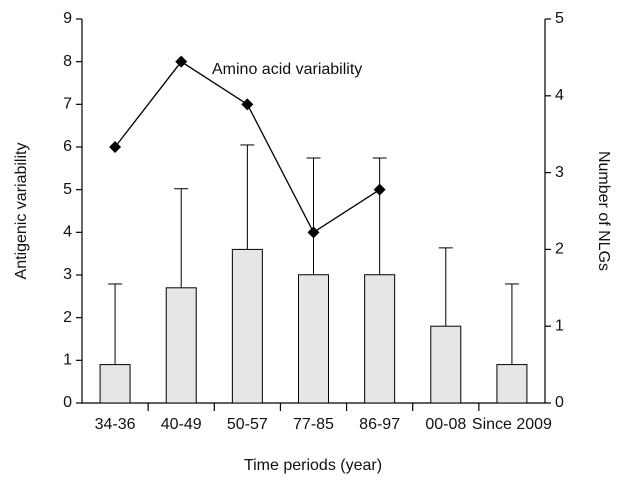 The height and width of the screenshot is (486, 625). What do you see at coordinates (67, 18) in the screenshot?
I see `y-tick-label: 9` at bounding box center [67, 18].